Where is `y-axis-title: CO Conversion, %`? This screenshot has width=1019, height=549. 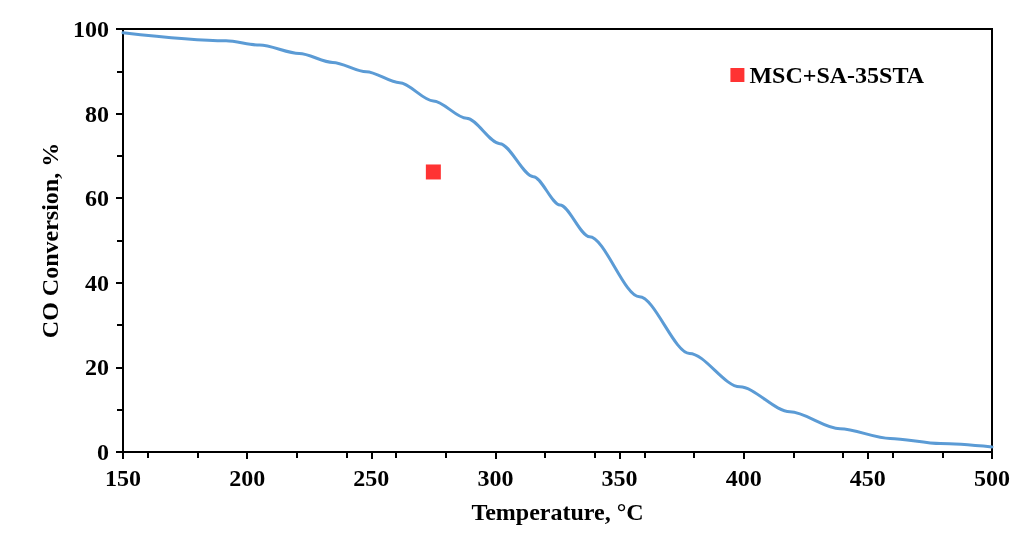
y-axis-title: CO Conversion, % is located at coordinates (50, 240).